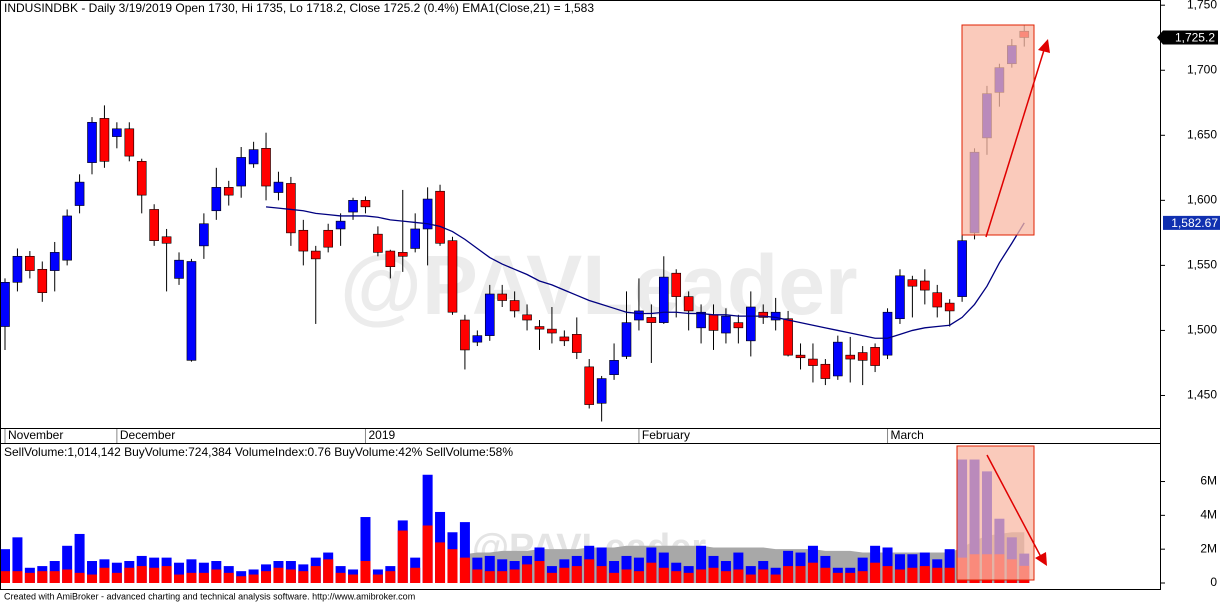  What do you see at coordinates (1014, 506) in the screenshot?
I see `arrow` at bounding box center [1014, 506].